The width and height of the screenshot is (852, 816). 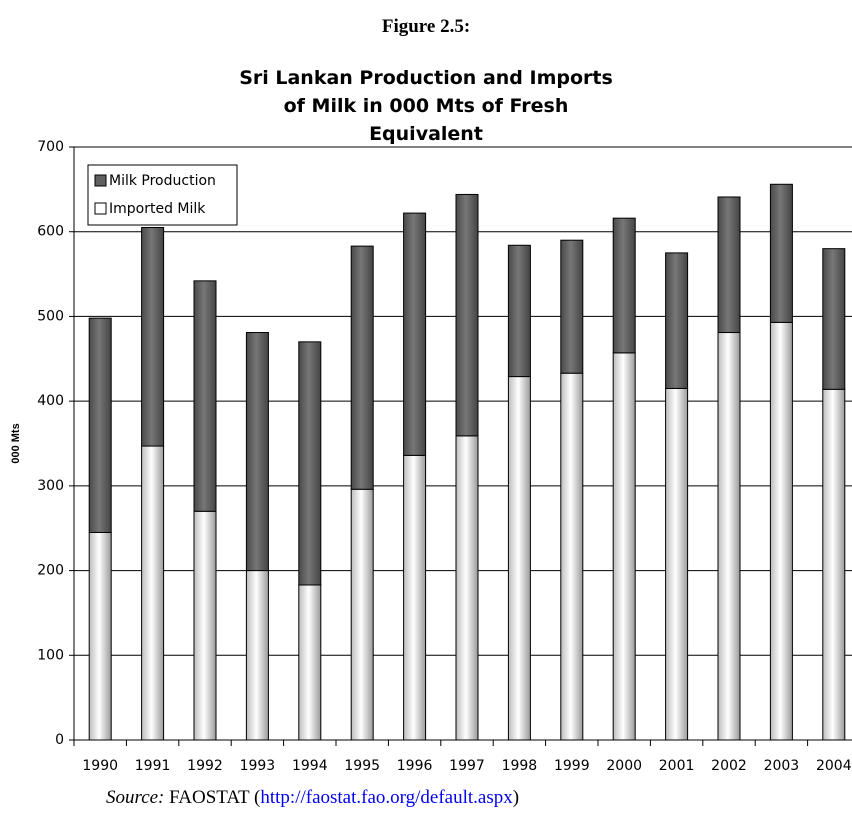 I want to click on x-tick-label: 1996, so click(x=415, y=766).